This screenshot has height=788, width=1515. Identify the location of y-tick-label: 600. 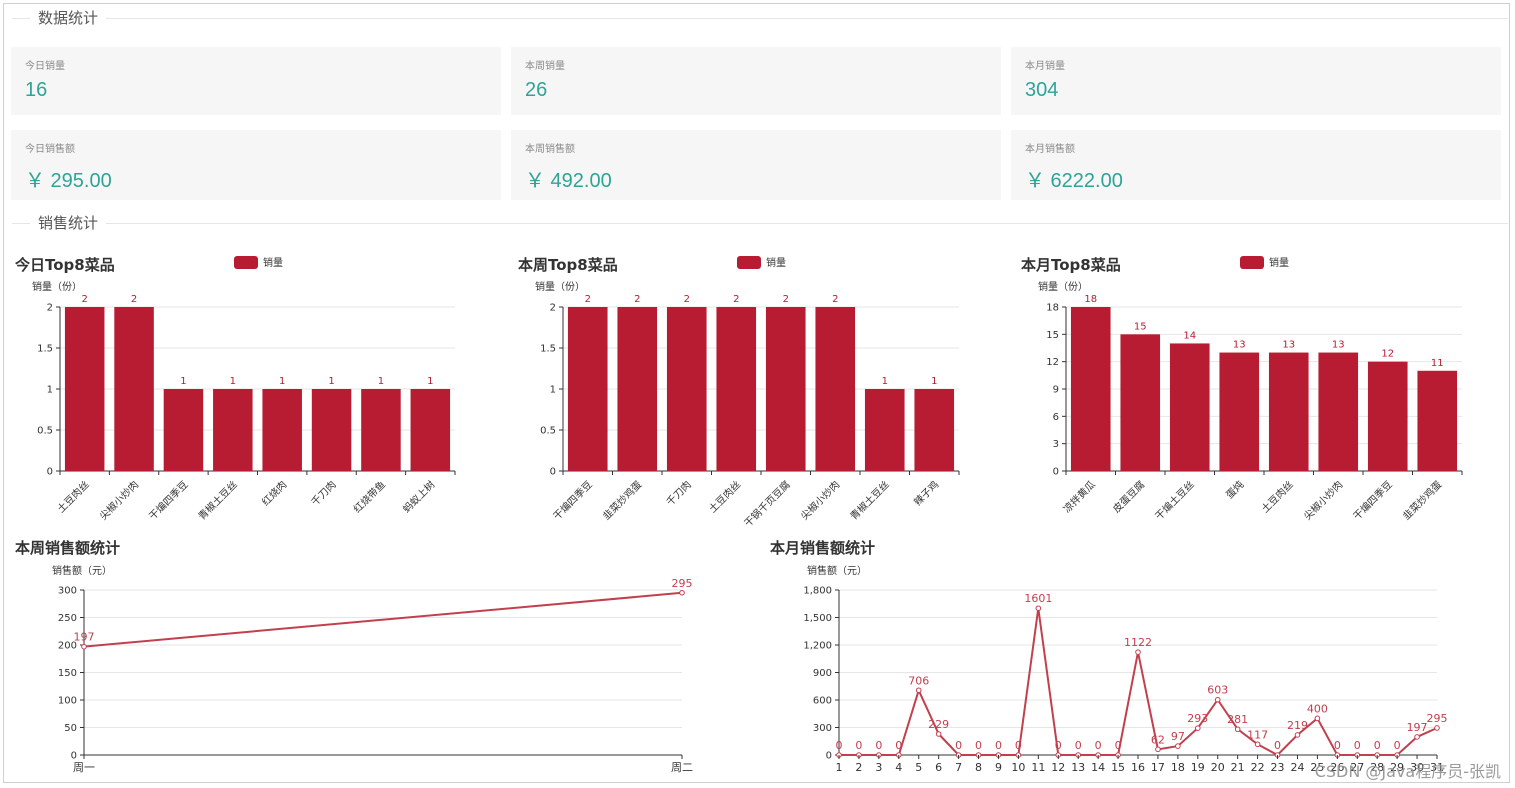
(822, 701).